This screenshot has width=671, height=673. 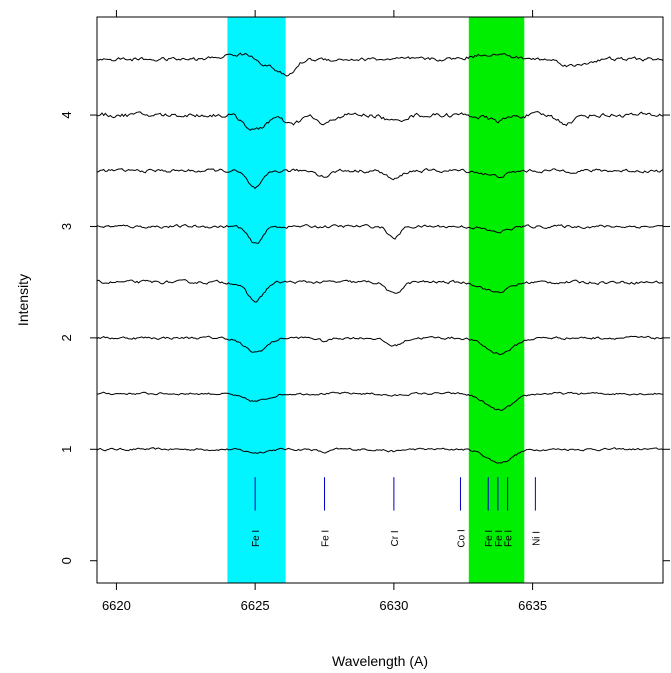 I want to click on x-tick-label-2: 6625, so click(x=255, y=605).